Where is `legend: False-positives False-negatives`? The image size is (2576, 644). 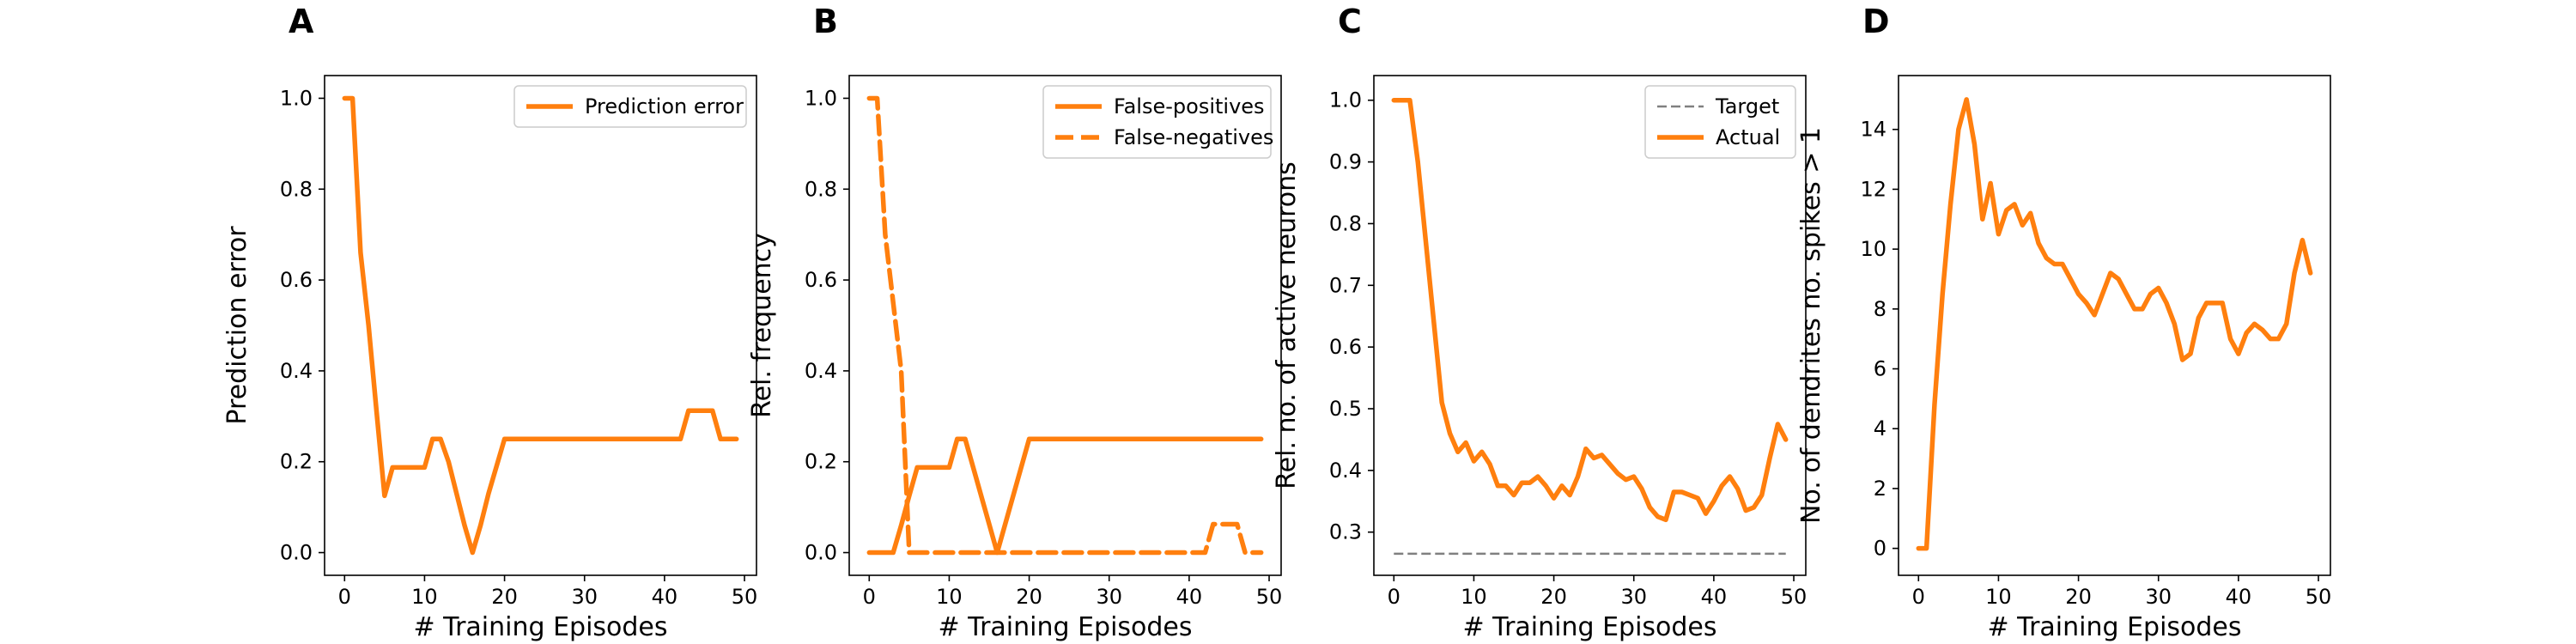
legend: False-positives False-negatives is located at coordinates (1158, 122).